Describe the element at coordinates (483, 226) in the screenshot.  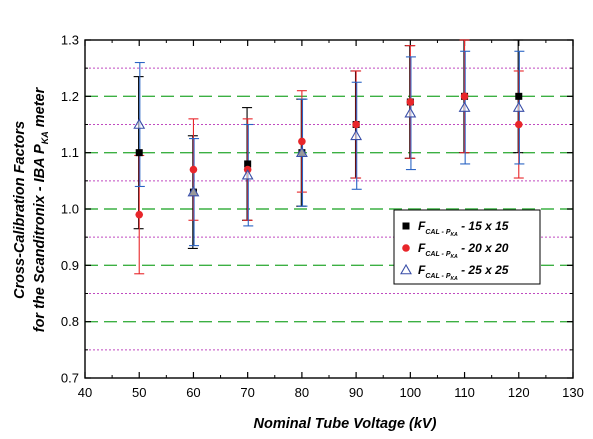
I see `legend-label-rest: - 15 x 15` at that location.